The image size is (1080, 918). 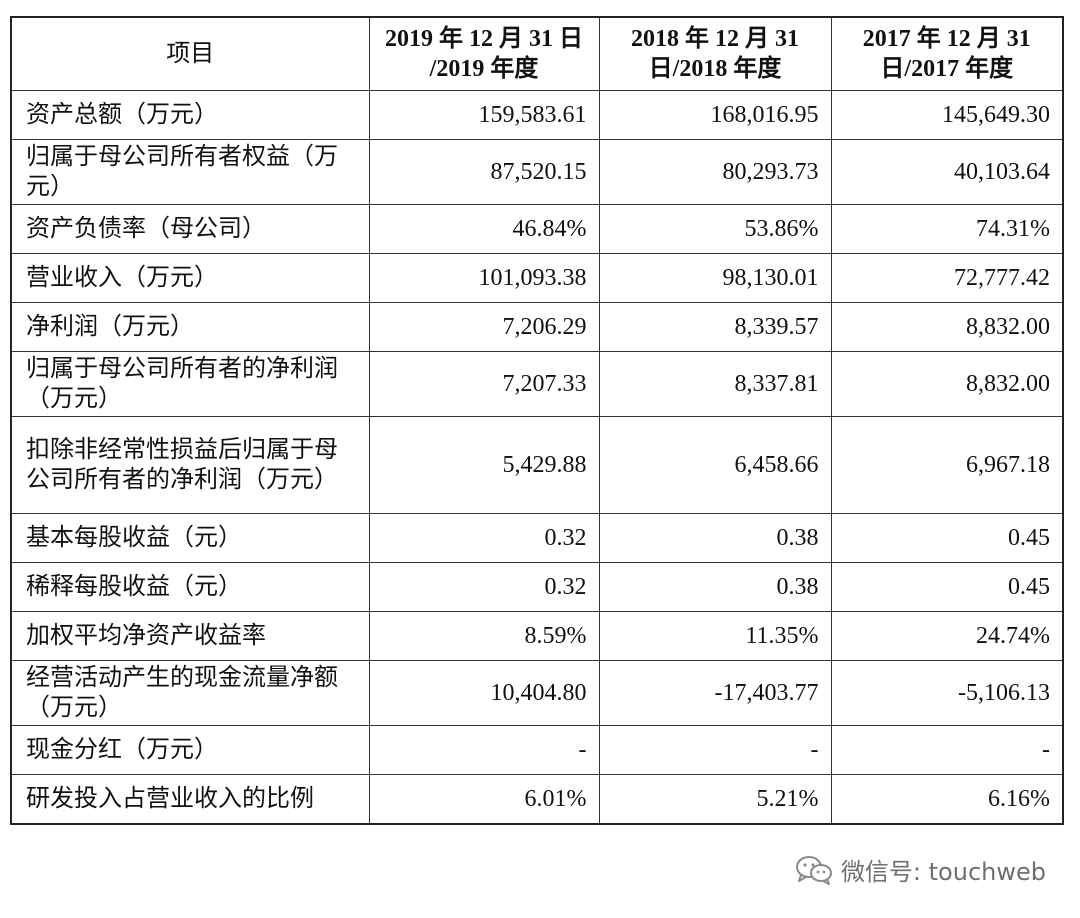 What do you see at coordinates (484, 693) in the screenshot?
I see `cell-2019: 10,404.80` at bounding box center [484, 693].